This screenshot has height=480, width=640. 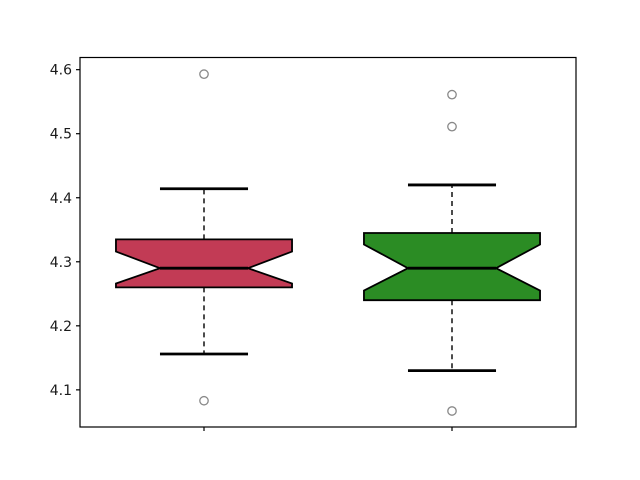 I want to click on box-1-body, so click(x=204, y=263).